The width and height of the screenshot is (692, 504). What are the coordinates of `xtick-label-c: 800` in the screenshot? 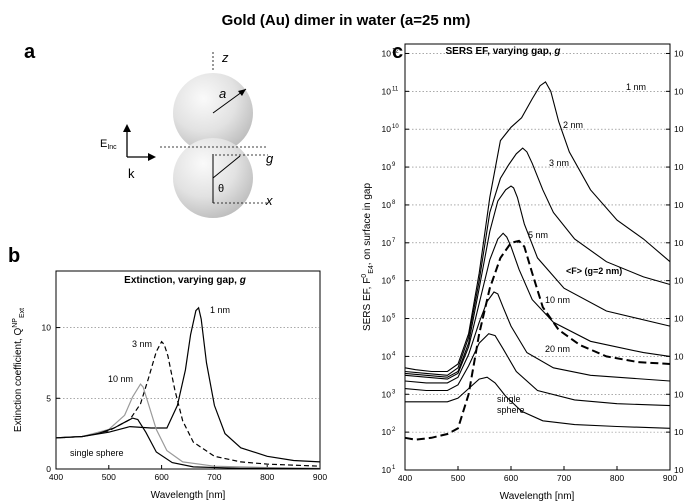 It's located at (617, 478).